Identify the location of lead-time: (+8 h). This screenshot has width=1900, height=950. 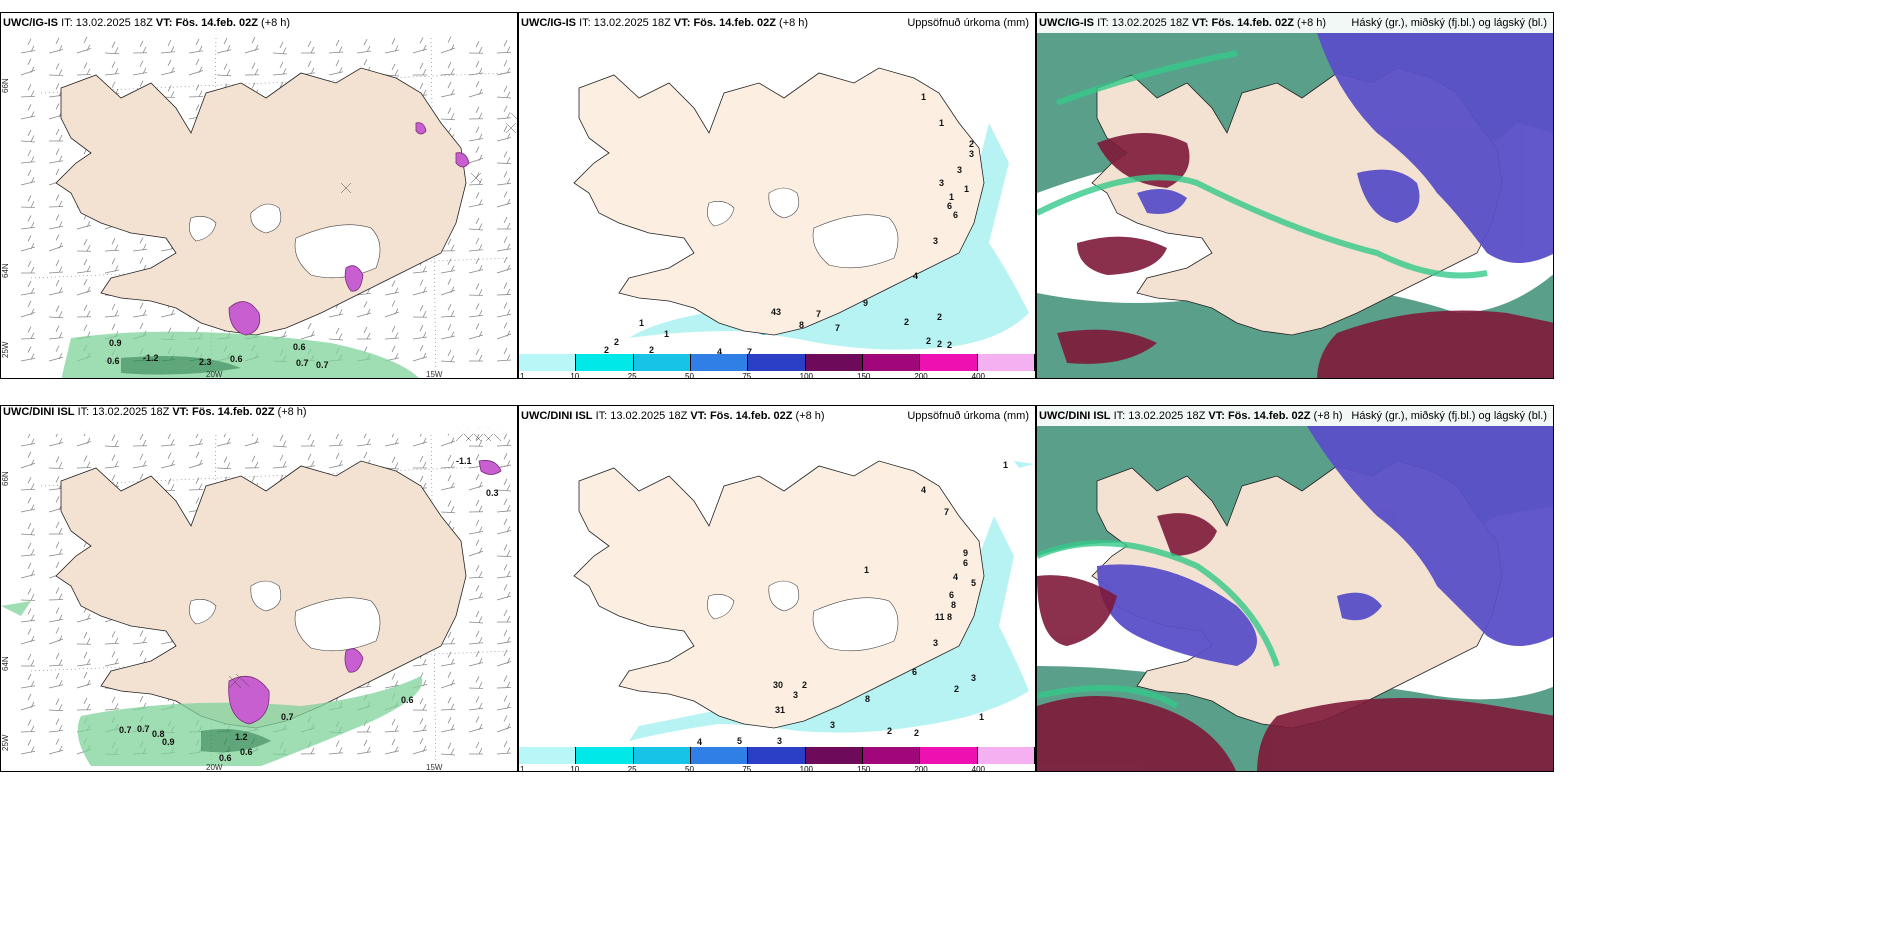
(1312, 23).